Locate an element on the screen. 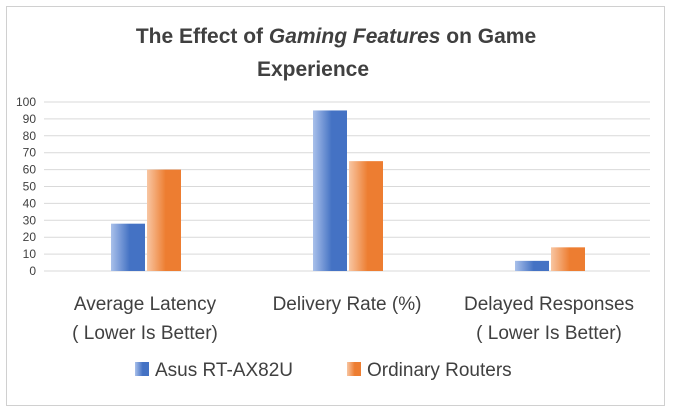 The height and width of the screenshot is (415, 673). y-tick-label: 100 is located at coordinates (26, 102).